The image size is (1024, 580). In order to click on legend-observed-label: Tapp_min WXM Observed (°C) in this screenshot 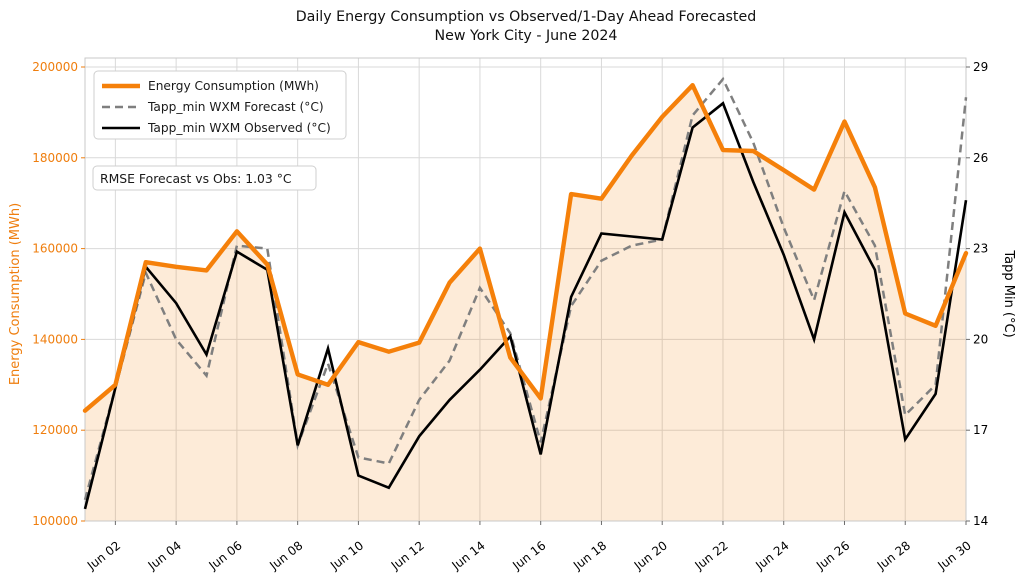, I will do `click(239, 128)`.